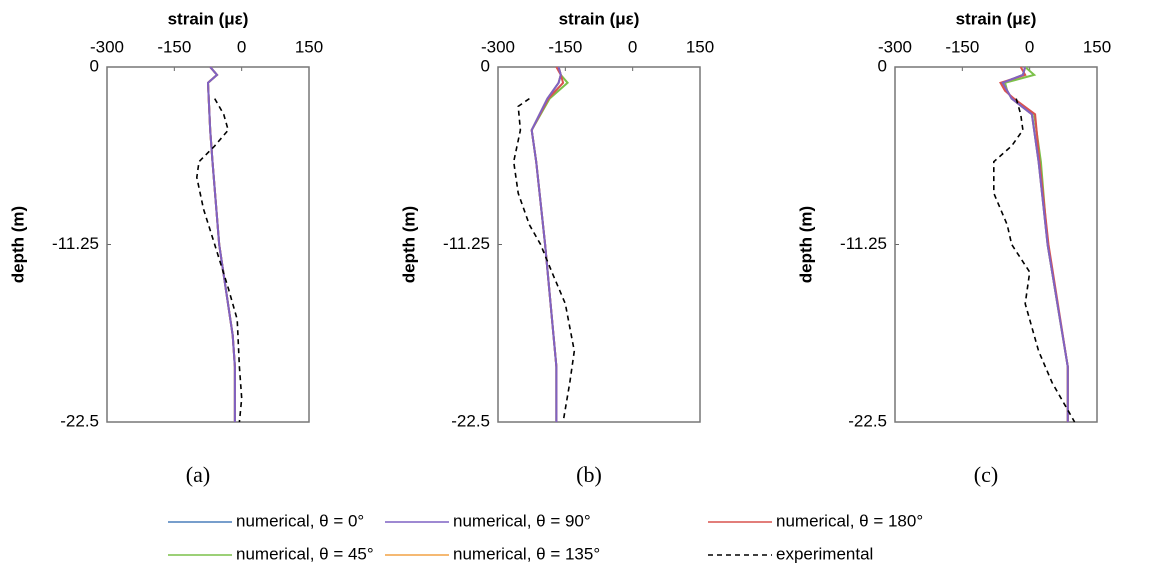 Image resolution: width=1151 pixels, height=568 pixels. I want to click on legend-label: numerical, θ = 45°, so click(305, 553).